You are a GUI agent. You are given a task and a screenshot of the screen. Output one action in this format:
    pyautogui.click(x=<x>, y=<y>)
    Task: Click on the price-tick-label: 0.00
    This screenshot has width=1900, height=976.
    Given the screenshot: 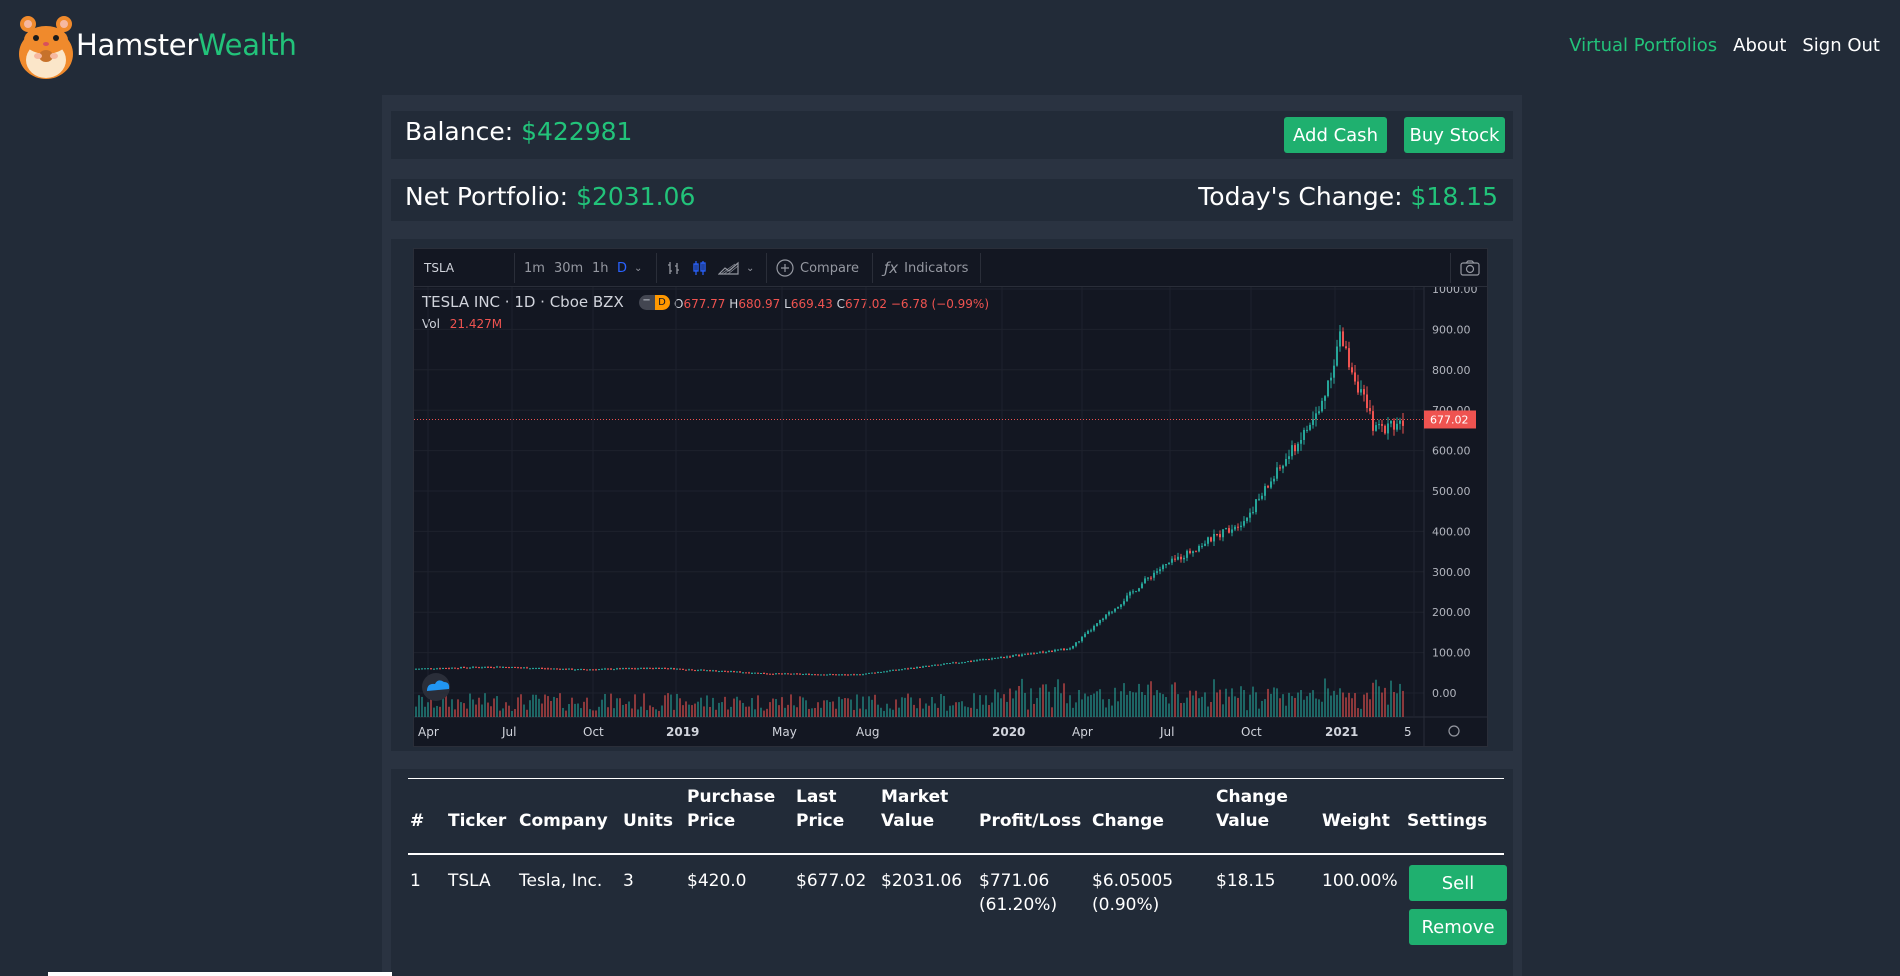 What is the action you would take?
    pyautogui.click(x=1444, y=693)
    